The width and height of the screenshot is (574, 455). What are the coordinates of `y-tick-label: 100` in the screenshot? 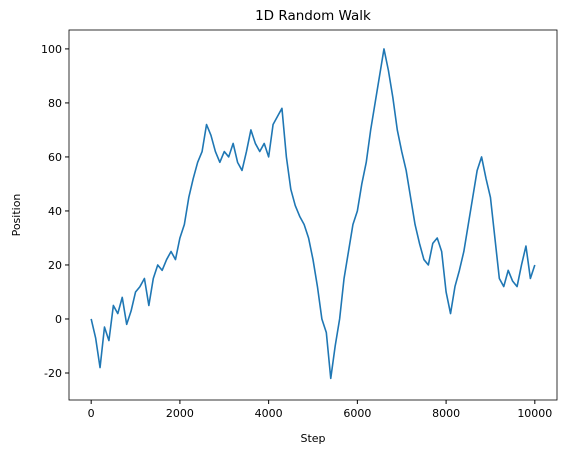 It's located at (51, 49).